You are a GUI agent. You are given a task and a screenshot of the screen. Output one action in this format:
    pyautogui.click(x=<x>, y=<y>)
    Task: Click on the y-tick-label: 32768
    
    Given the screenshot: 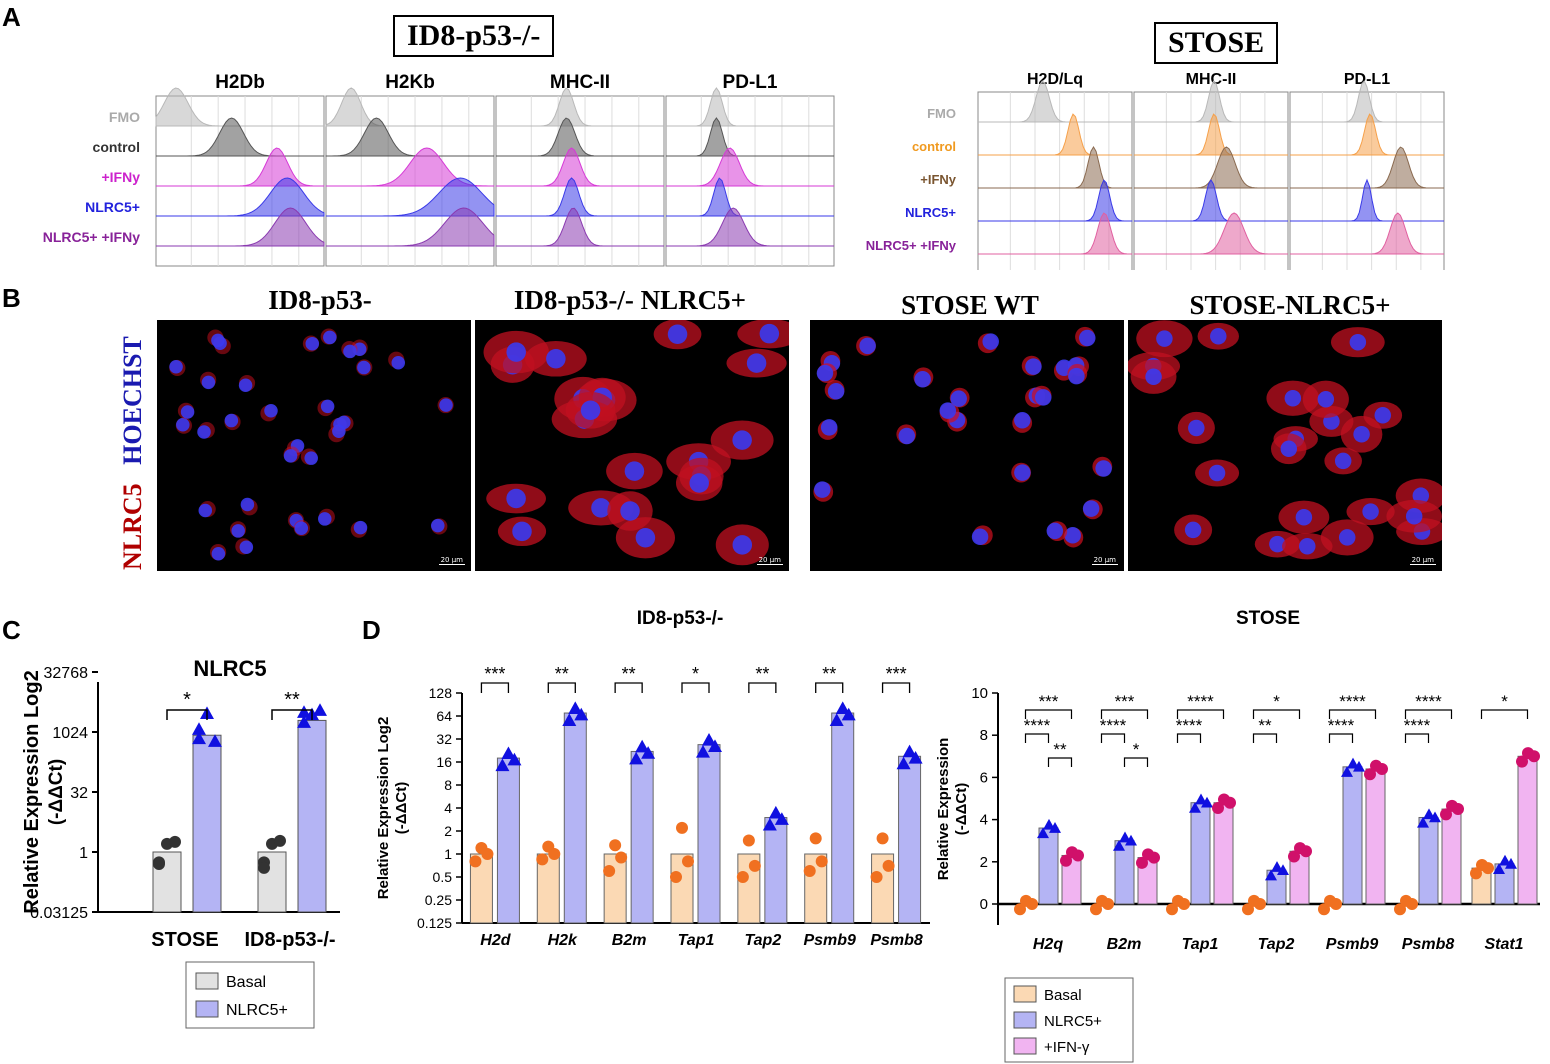 What is the action you would take?
    pyautogui.click(x=66, y=673)
    